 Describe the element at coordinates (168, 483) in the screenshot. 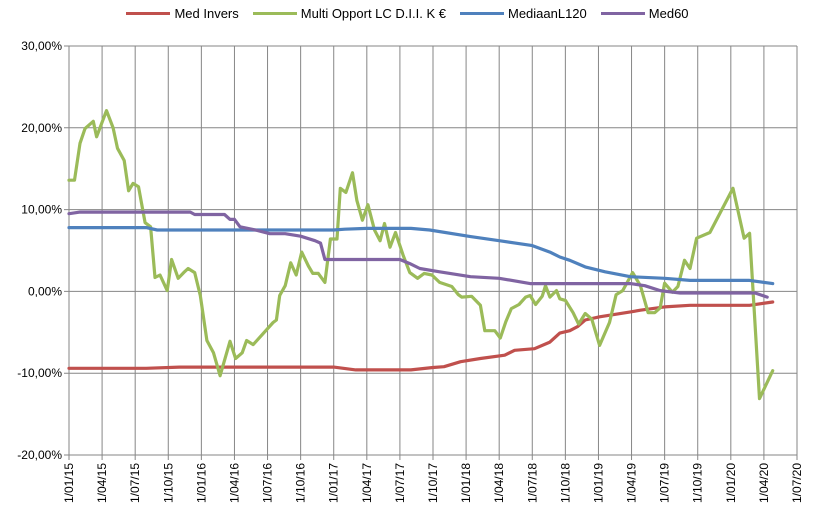

I see `x-tick-label: 1/10/15` at that location.